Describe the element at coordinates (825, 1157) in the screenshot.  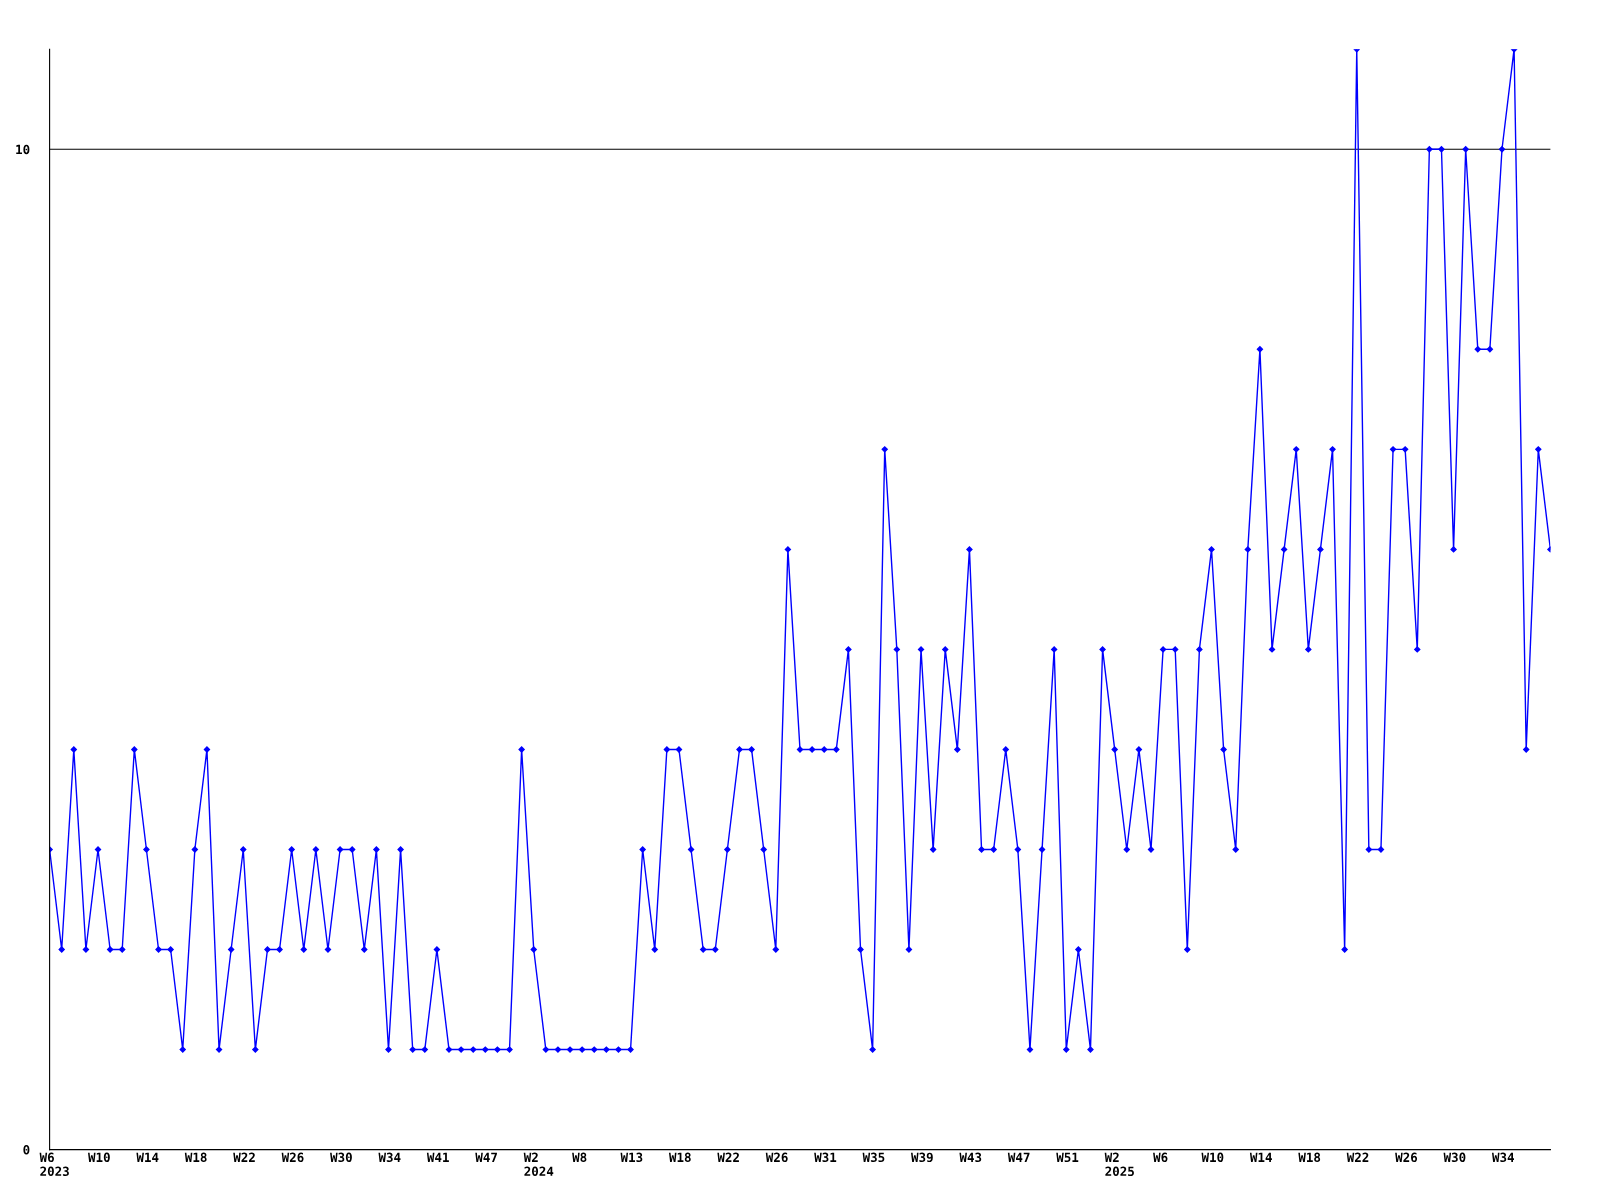
I see `x-tick-label: W31` at that location.